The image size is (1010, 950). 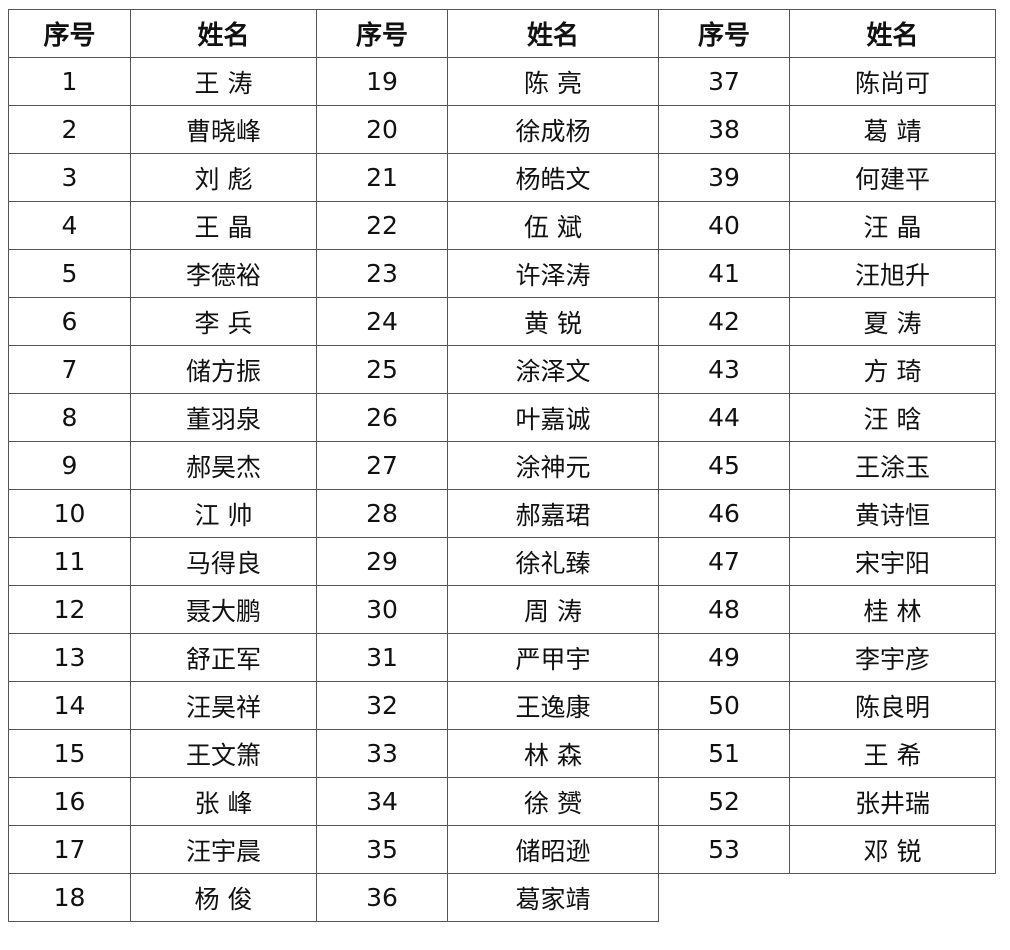 I want to click on cell-index: 2, so click(x=69, y=129).